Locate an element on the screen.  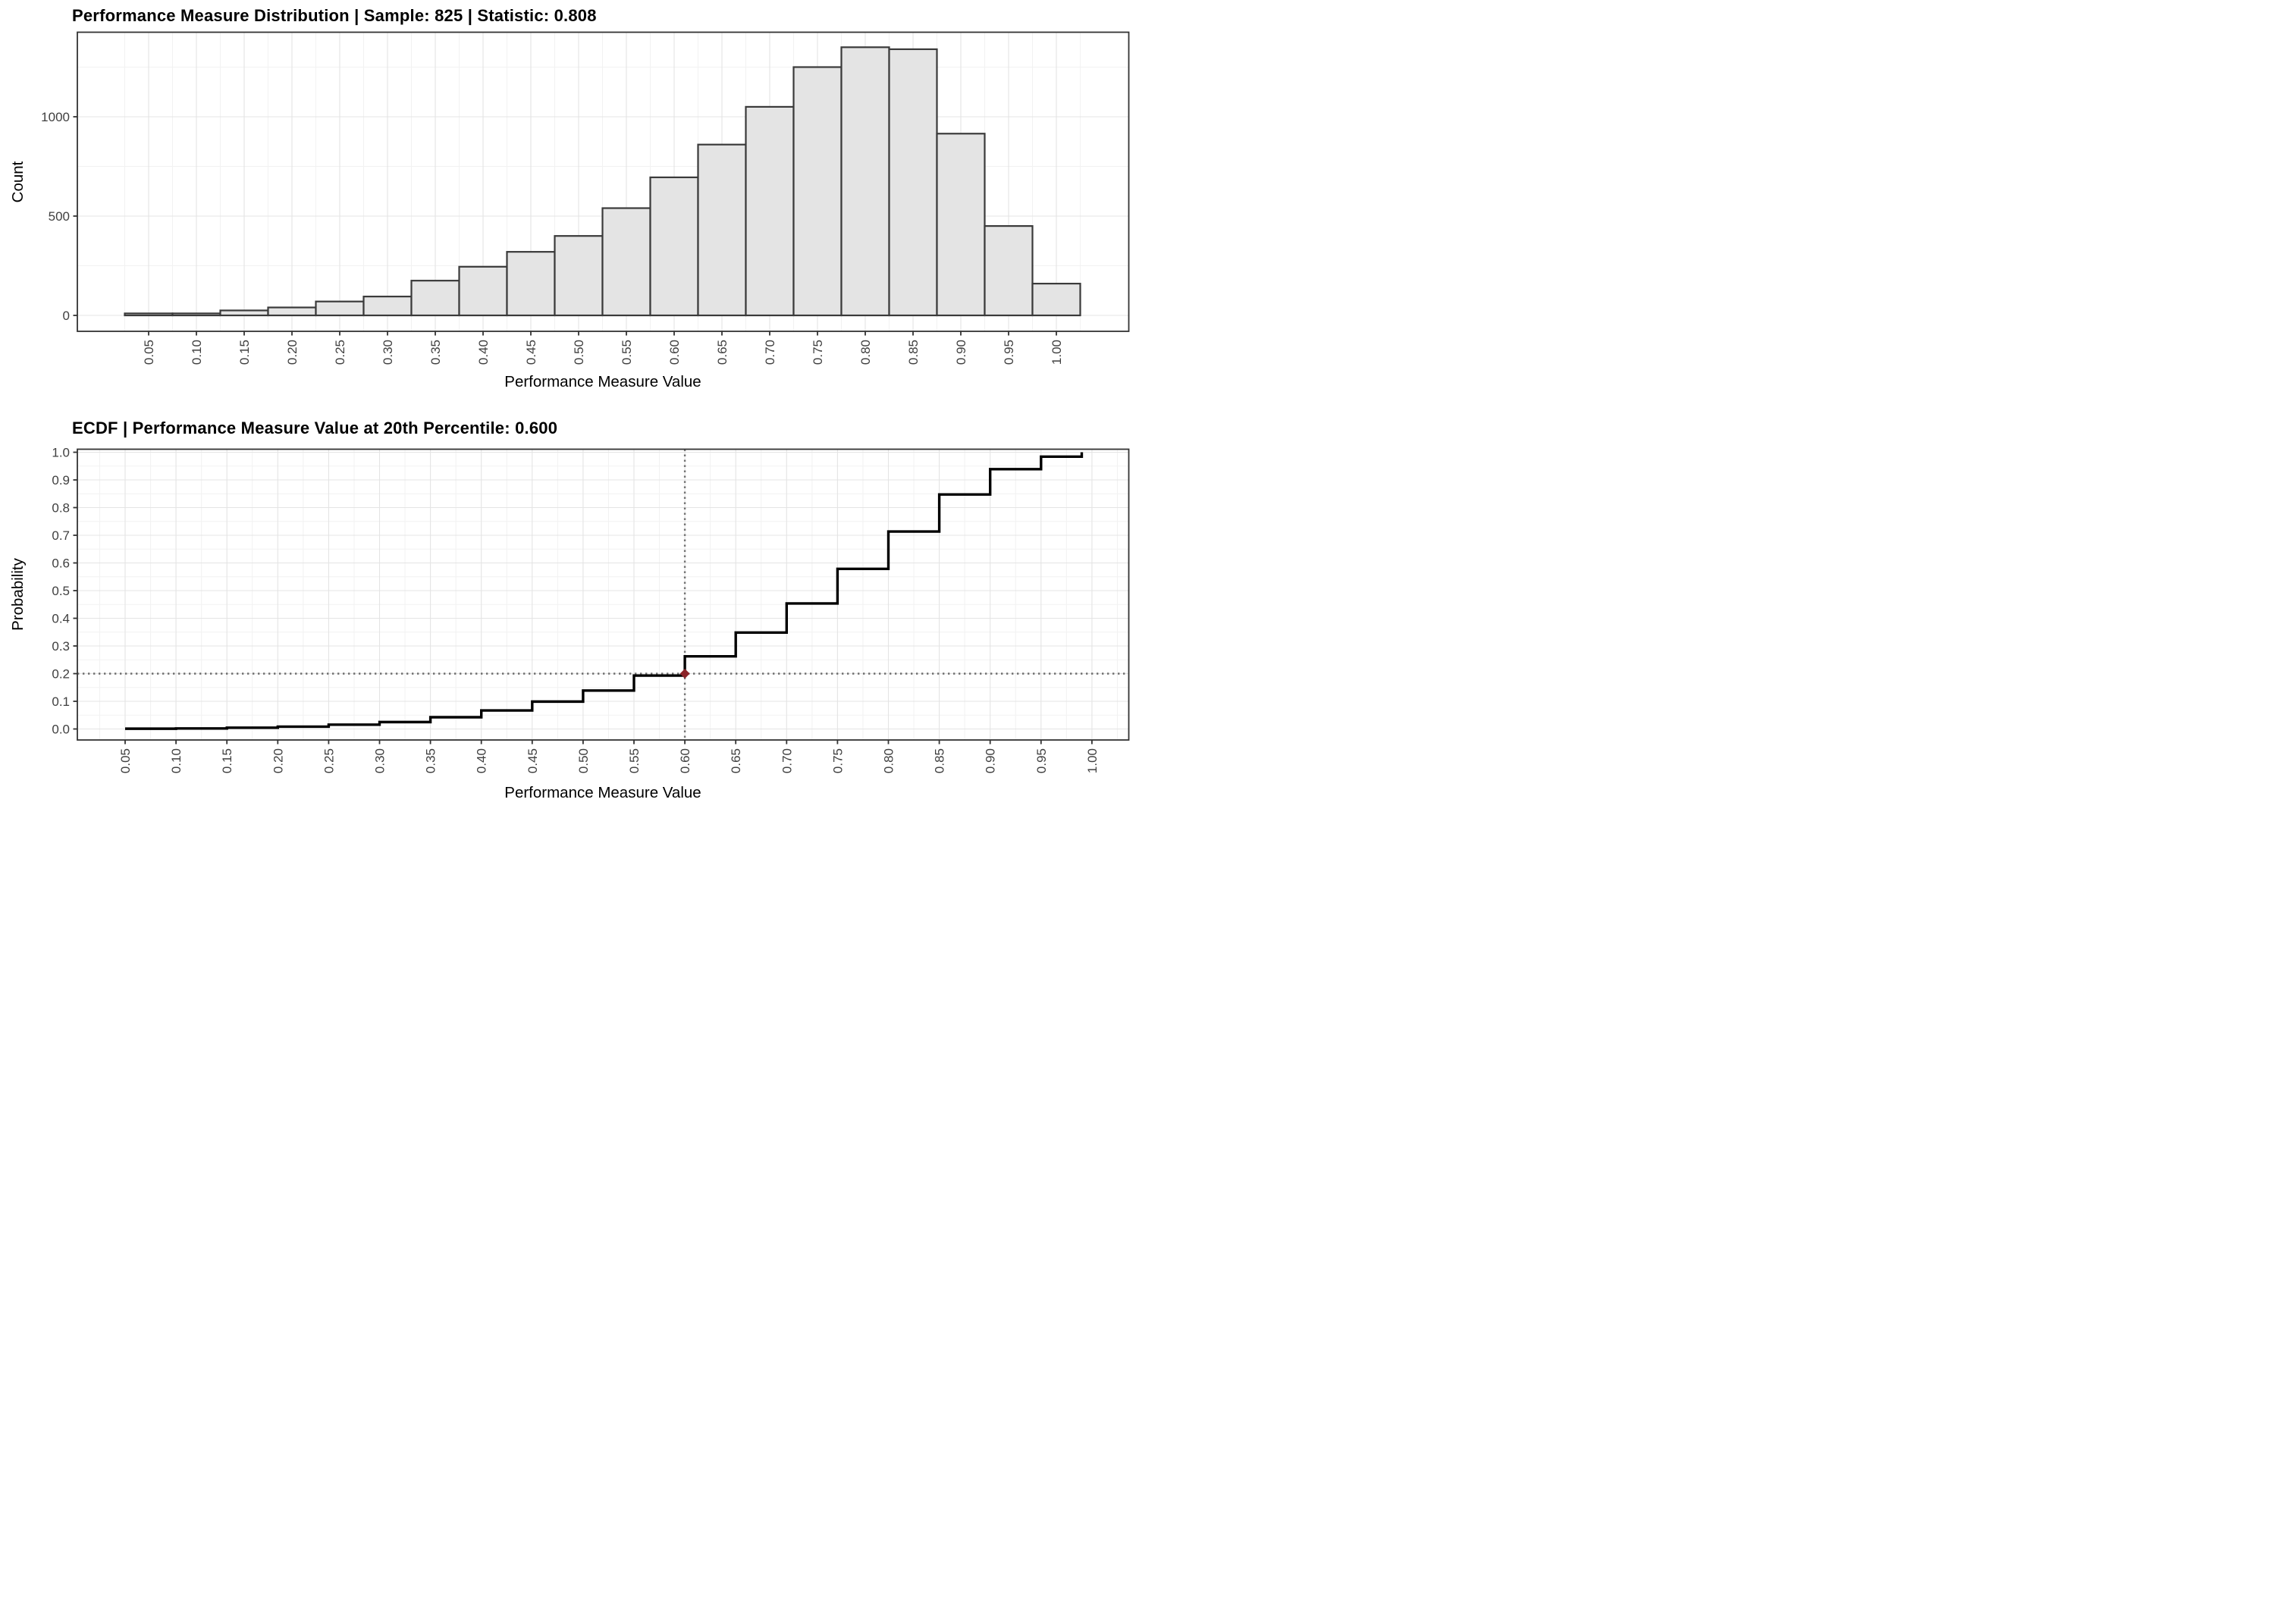
ecdf-x-tick-label: 0.55 is located at coordinates (634, 760).